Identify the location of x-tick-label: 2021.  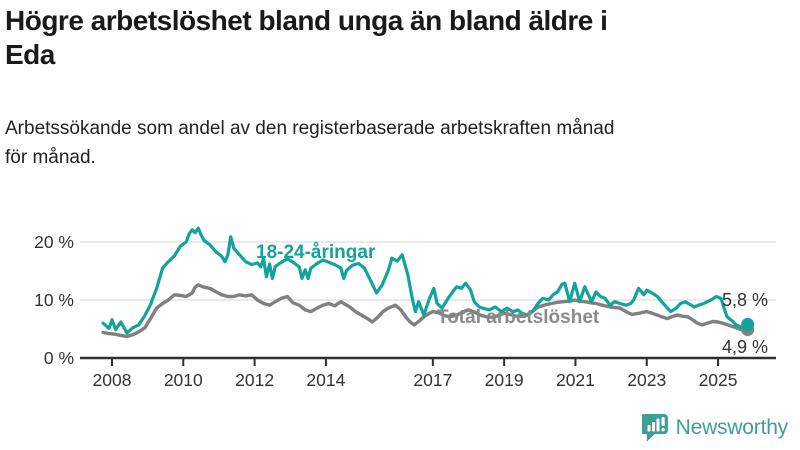
(575, 380).